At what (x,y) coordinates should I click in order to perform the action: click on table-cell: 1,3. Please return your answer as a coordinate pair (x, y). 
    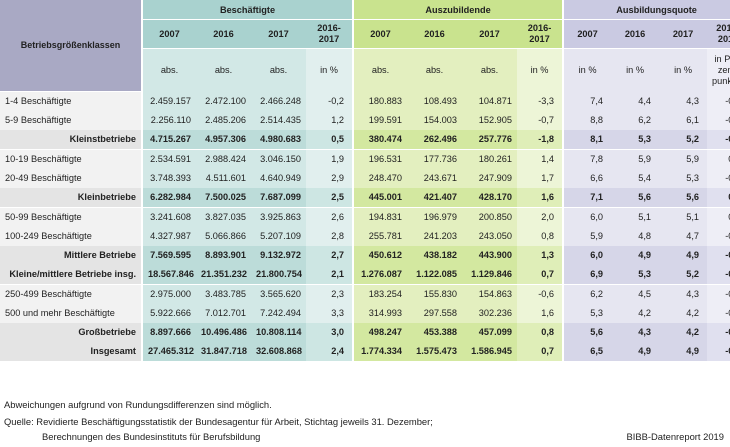
    Looking at the image, I should click on (540, 255).